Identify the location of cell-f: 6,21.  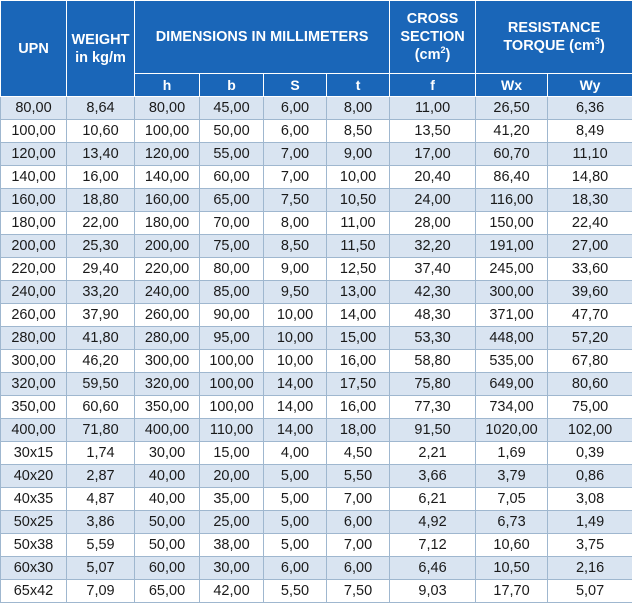
(433, 499).